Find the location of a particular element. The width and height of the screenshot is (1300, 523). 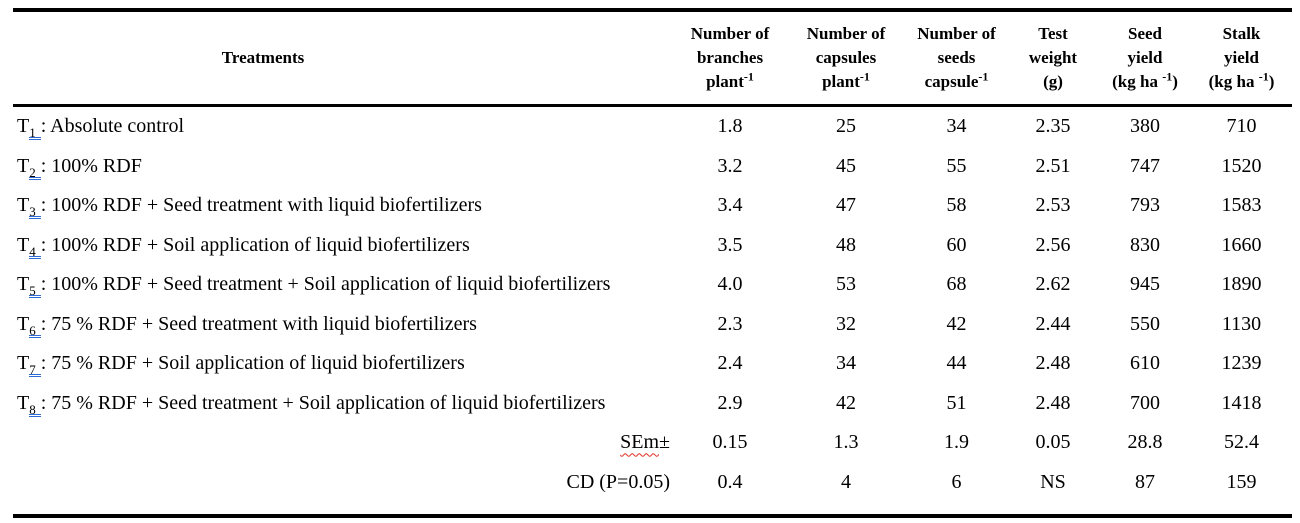

grammar-underline: 2 is located at coordinates (35, 167).